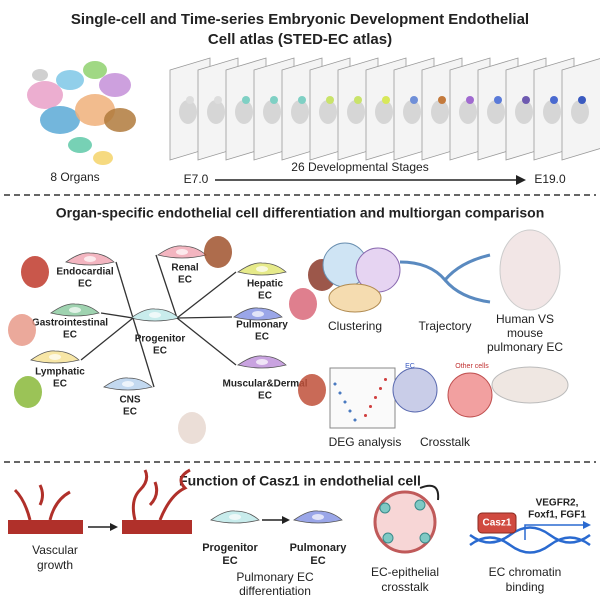 This screenshot has height=600, width=600. What do you see at coordinates (60, 372) in the screenshot?
I see `label: Lymphatic` at bounding box center [60, 372].